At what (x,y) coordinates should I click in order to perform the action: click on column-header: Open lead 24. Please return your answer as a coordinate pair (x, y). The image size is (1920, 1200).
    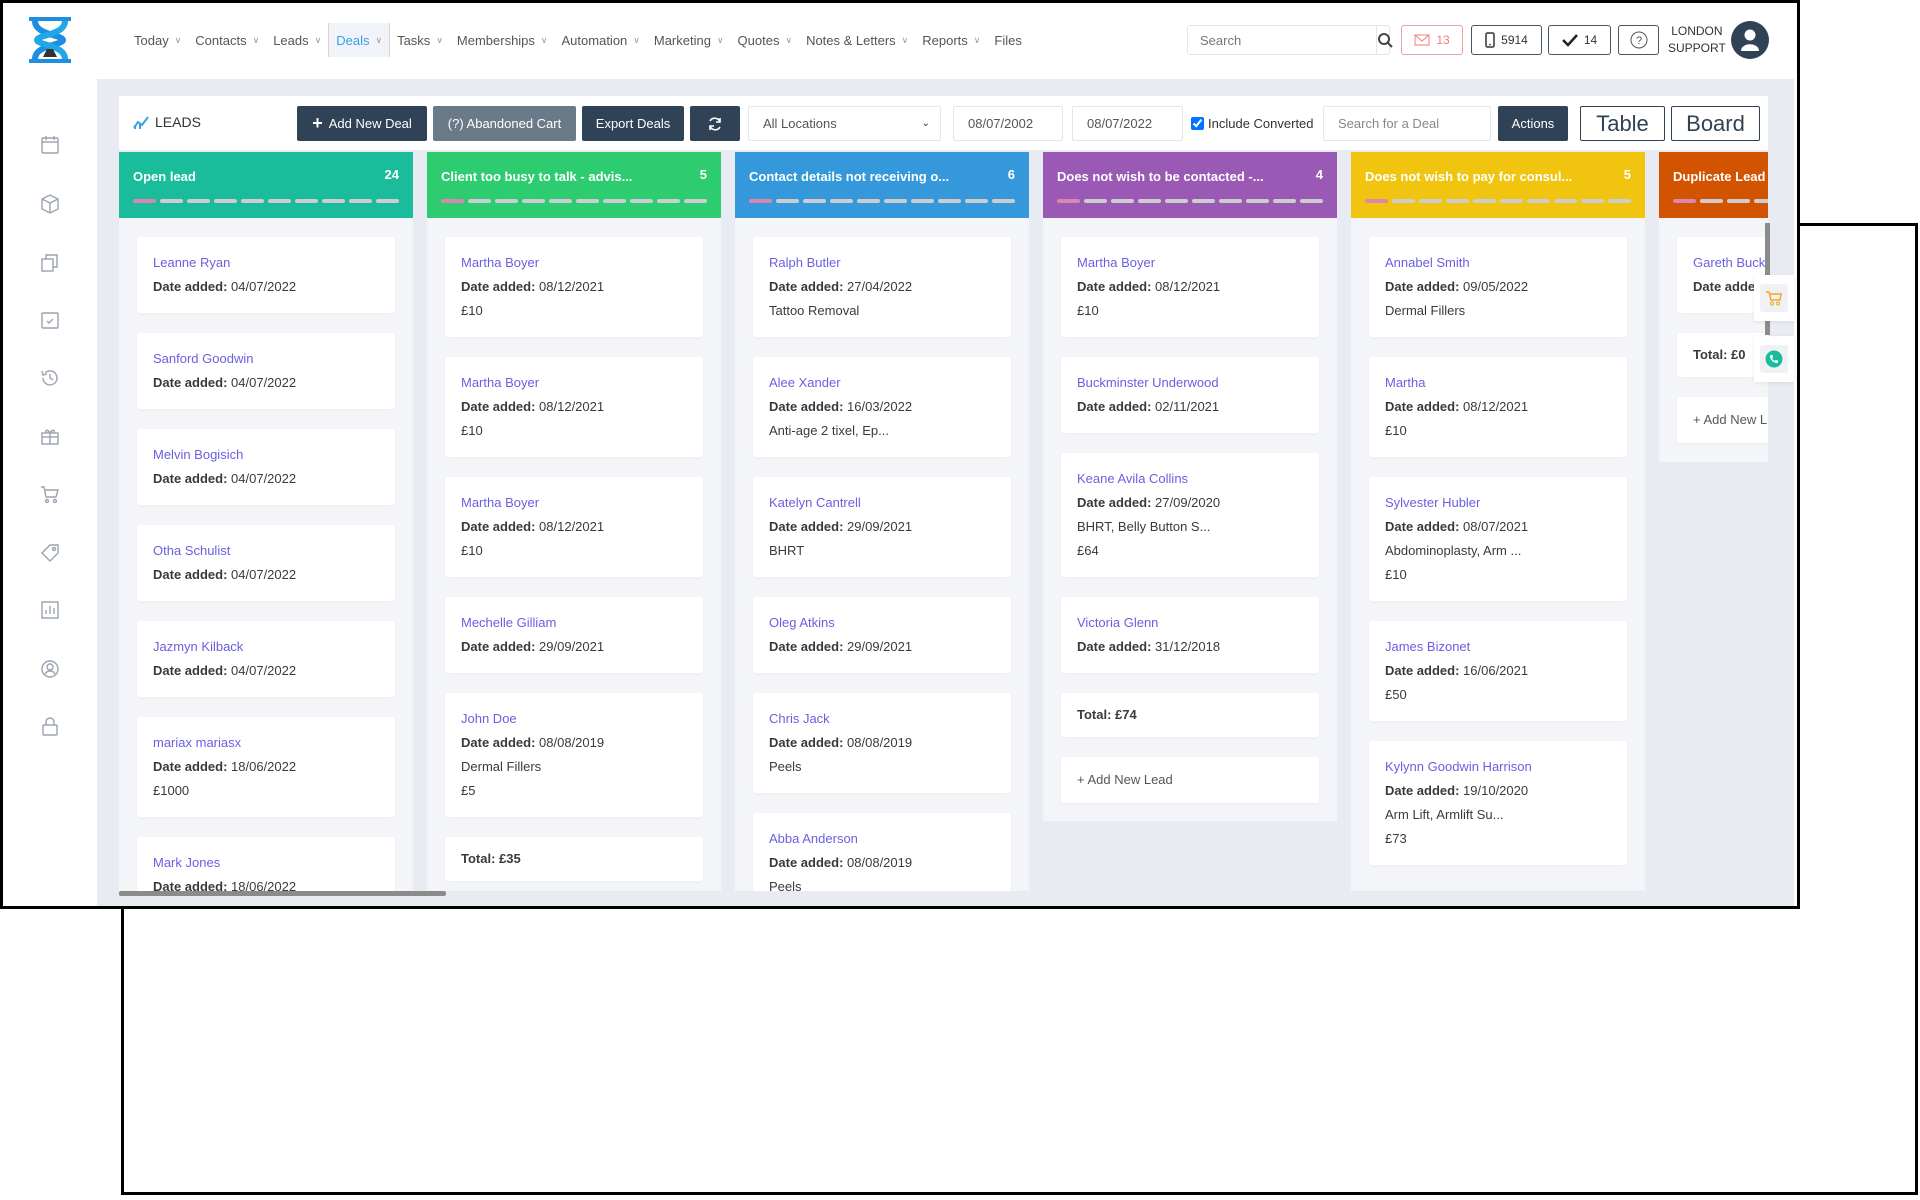
    Looking at the image, I should click on (266, 185).